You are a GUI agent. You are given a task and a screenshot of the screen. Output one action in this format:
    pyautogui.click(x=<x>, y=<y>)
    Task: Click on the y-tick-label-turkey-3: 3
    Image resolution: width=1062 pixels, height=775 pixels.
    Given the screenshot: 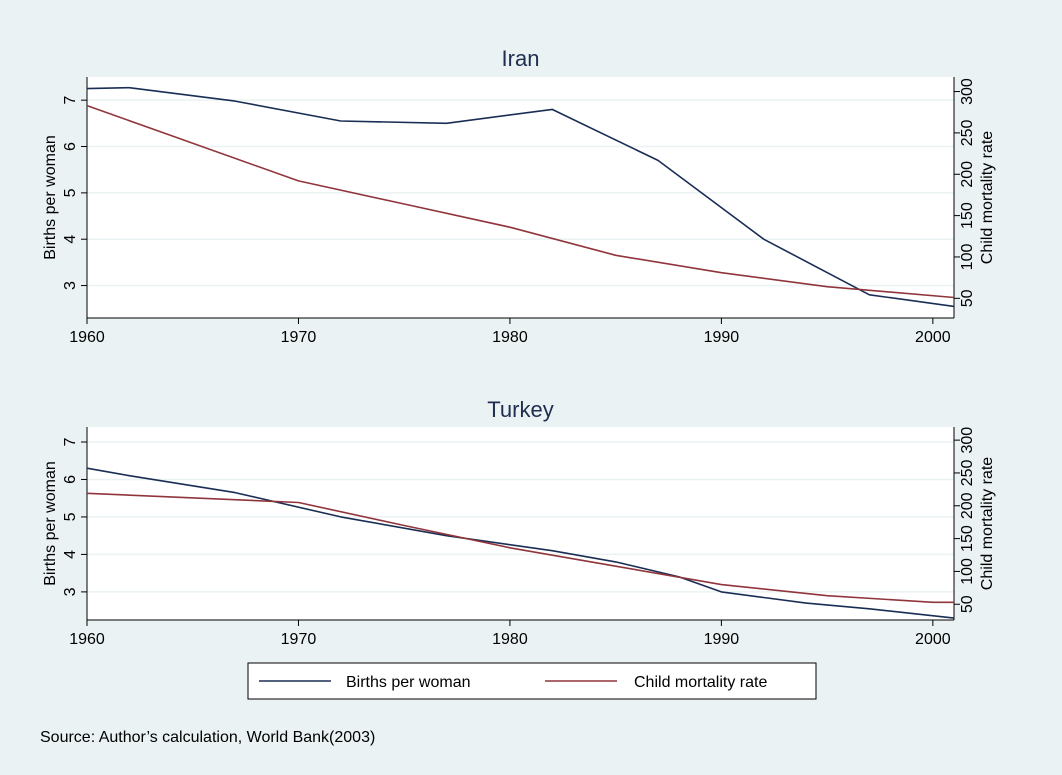 What is the action you would take?
    pyautogui.click(x=70, y=591)
    